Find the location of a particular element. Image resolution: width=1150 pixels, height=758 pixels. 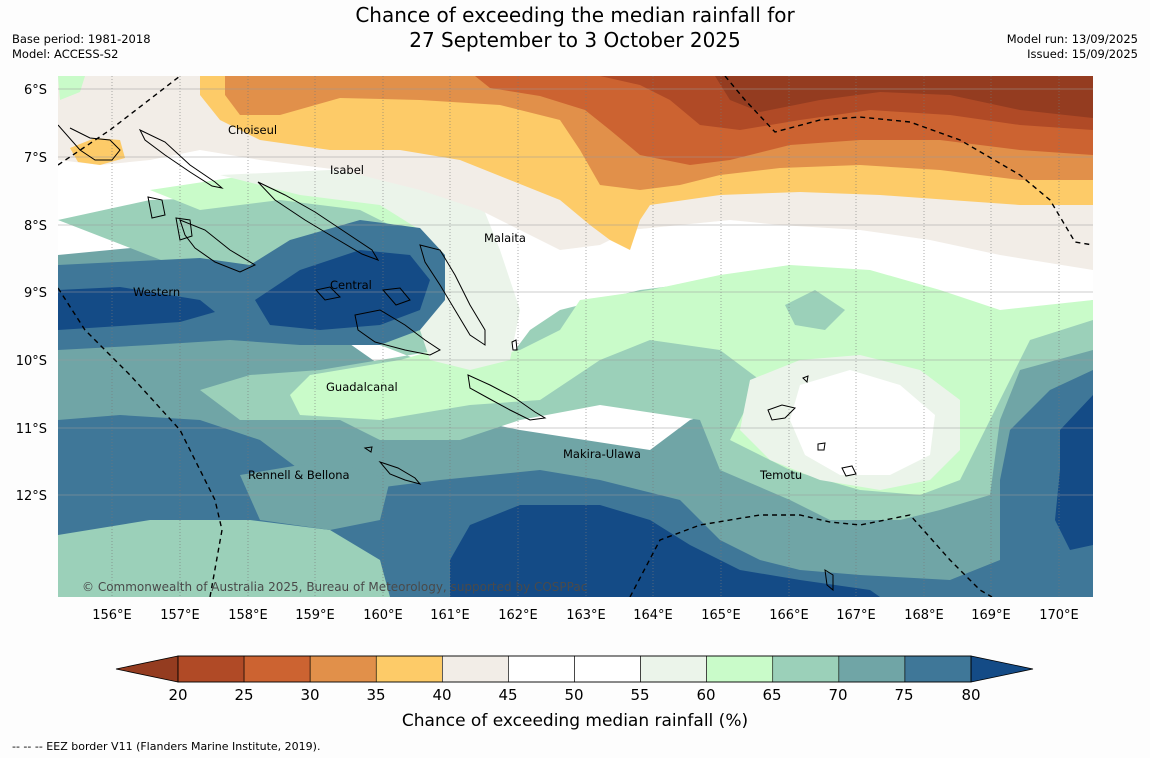

lon-label: 164°E is located at coordinates (653, 615).